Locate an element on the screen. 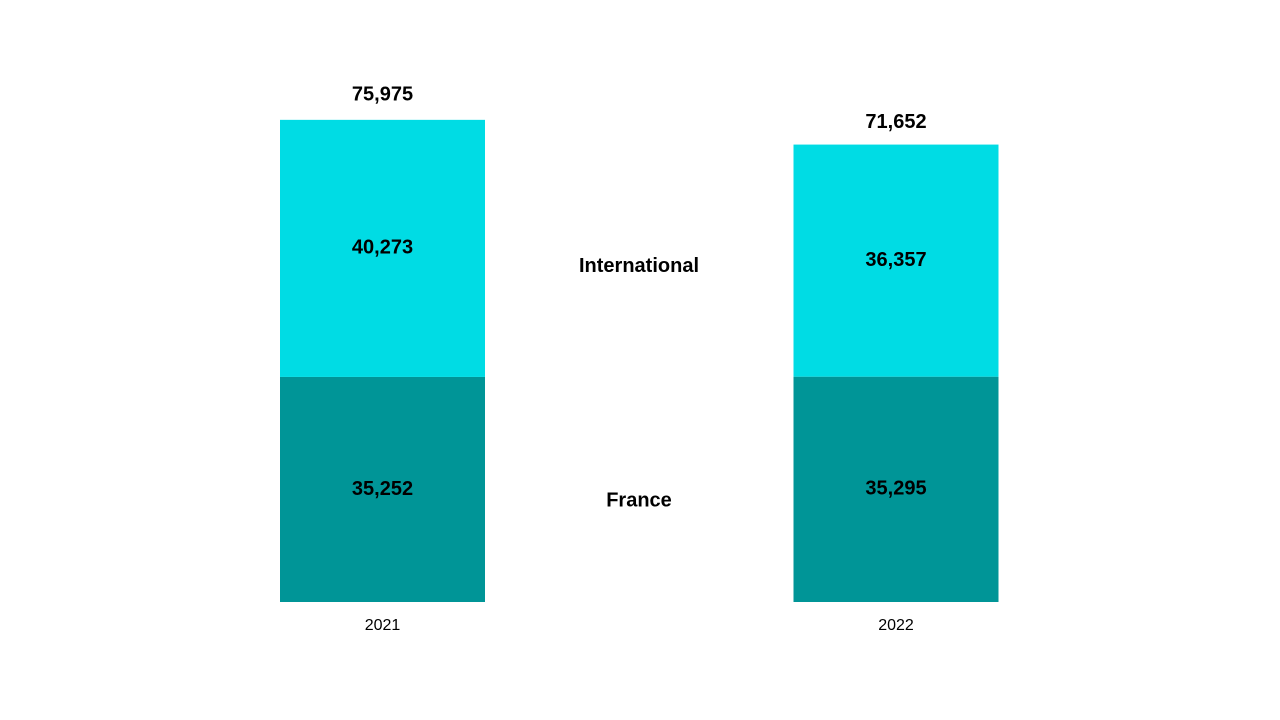  total-label: 71,652 is located at coordinates (895, 122).